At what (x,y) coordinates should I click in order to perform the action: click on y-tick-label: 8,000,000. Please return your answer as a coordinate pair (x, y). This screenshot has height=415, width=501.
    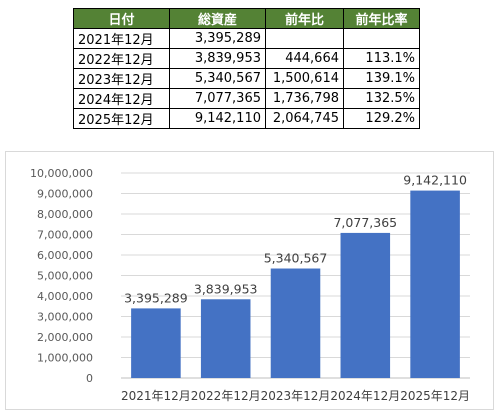
    Looking at the image, I should click on (65, 214).